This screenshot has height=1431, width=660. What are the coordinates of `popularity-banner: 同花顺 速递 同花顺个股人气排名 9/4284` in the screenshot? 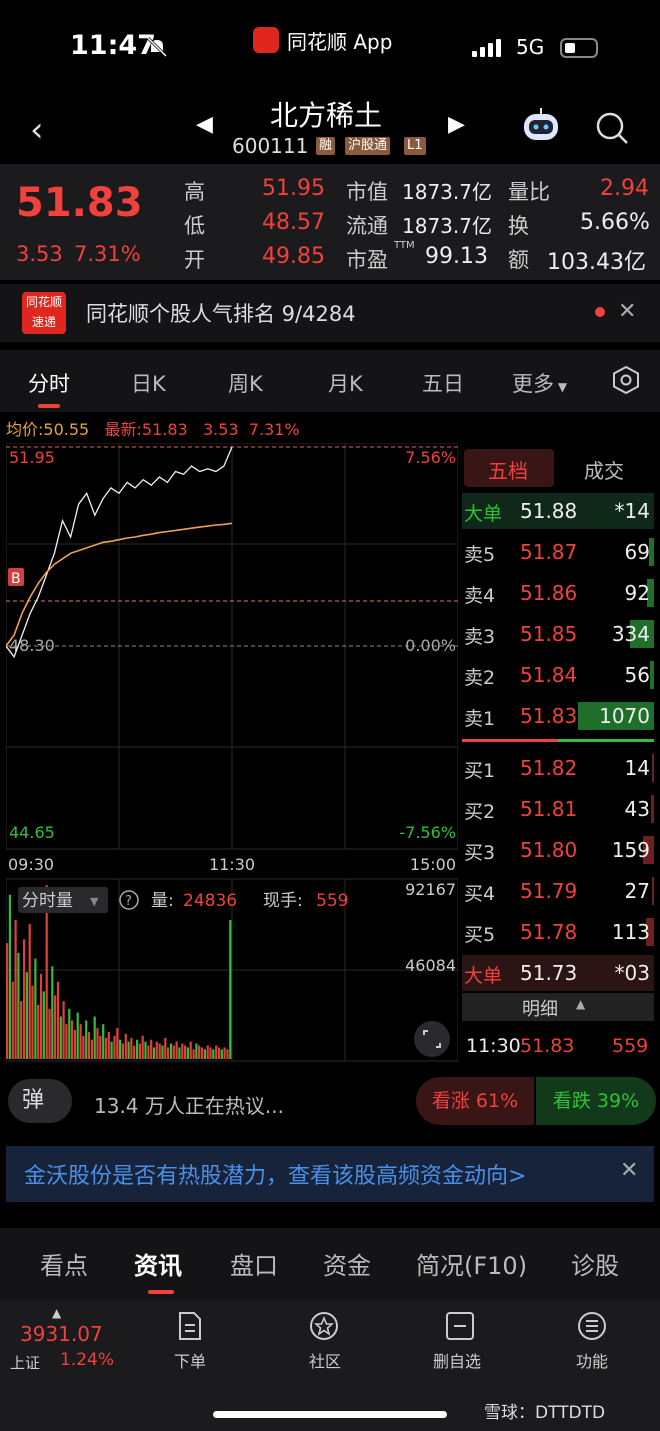 It's located at (330, 313).